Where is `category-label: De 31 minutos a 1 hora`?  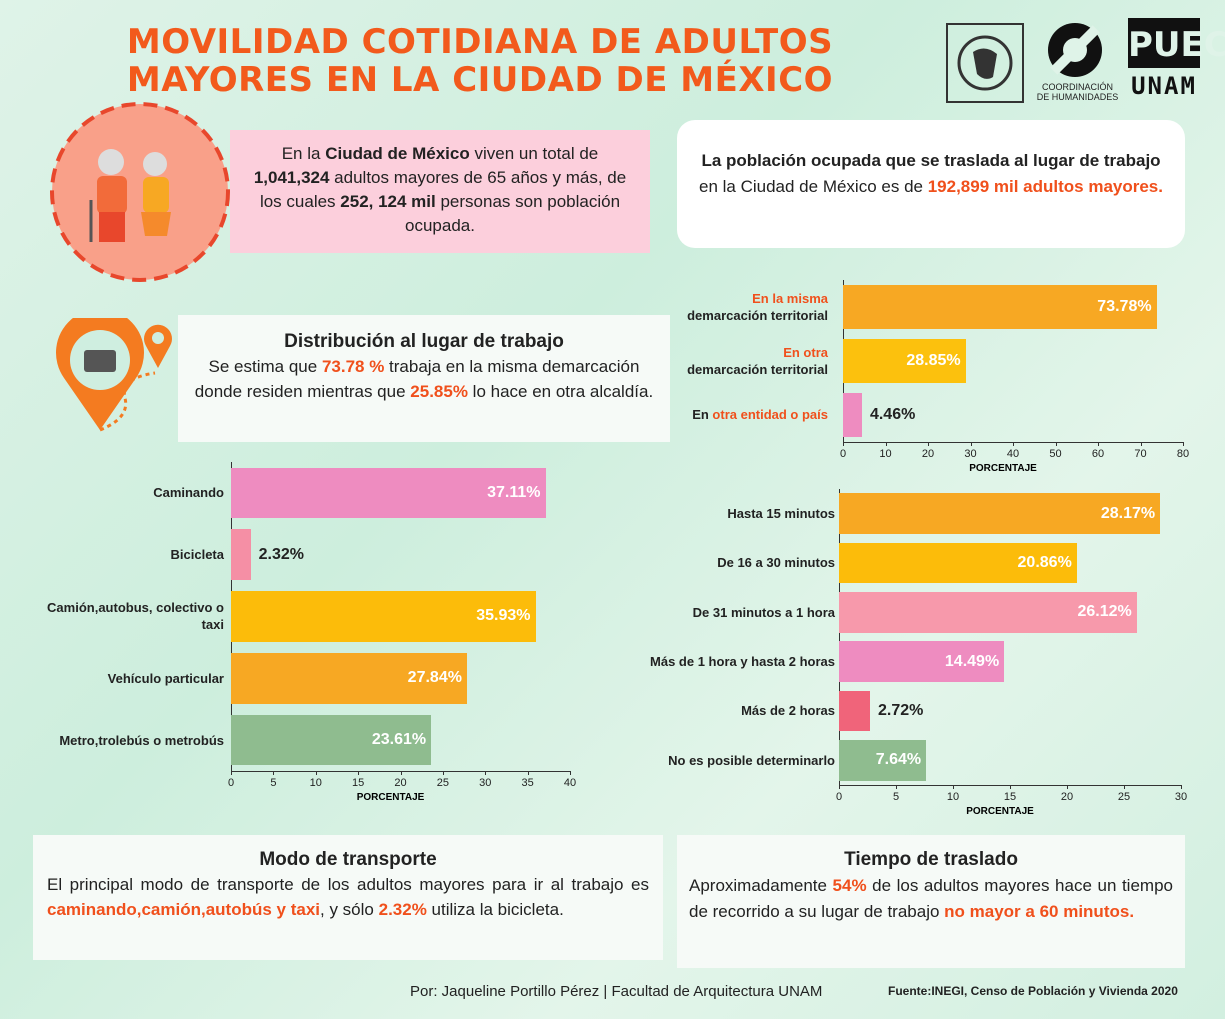
category-label: De 31 minutos a 1 hora is located at coordinates (763, 612).